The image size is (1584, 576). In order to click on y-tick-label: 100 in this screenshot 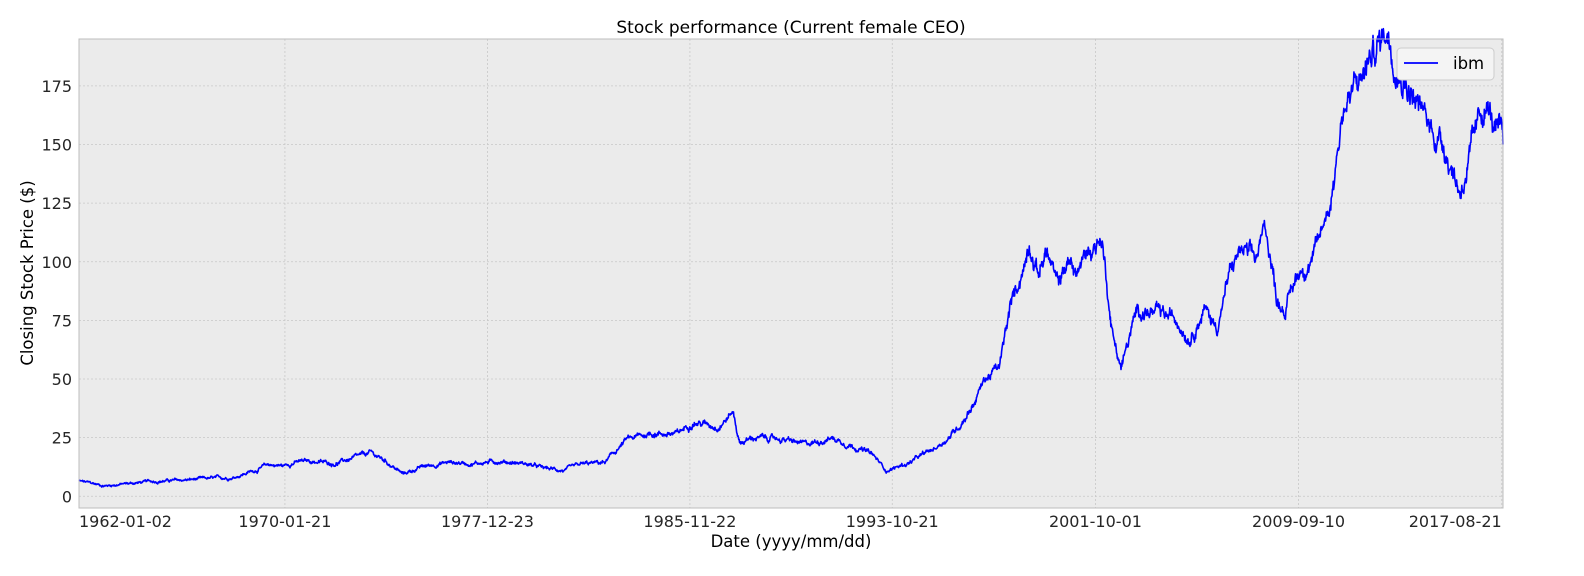, I will do `click(56, 262)`.